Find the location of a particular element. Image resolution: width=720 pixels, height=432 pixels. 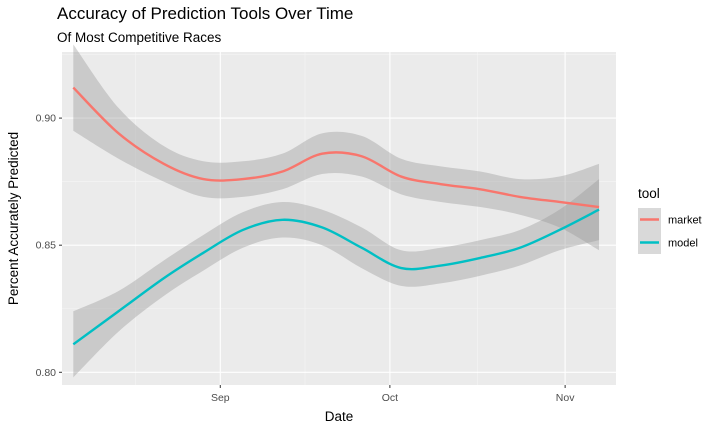

y-axis-title: Percent Accurately Predicted is located at coordinates (13, 218).